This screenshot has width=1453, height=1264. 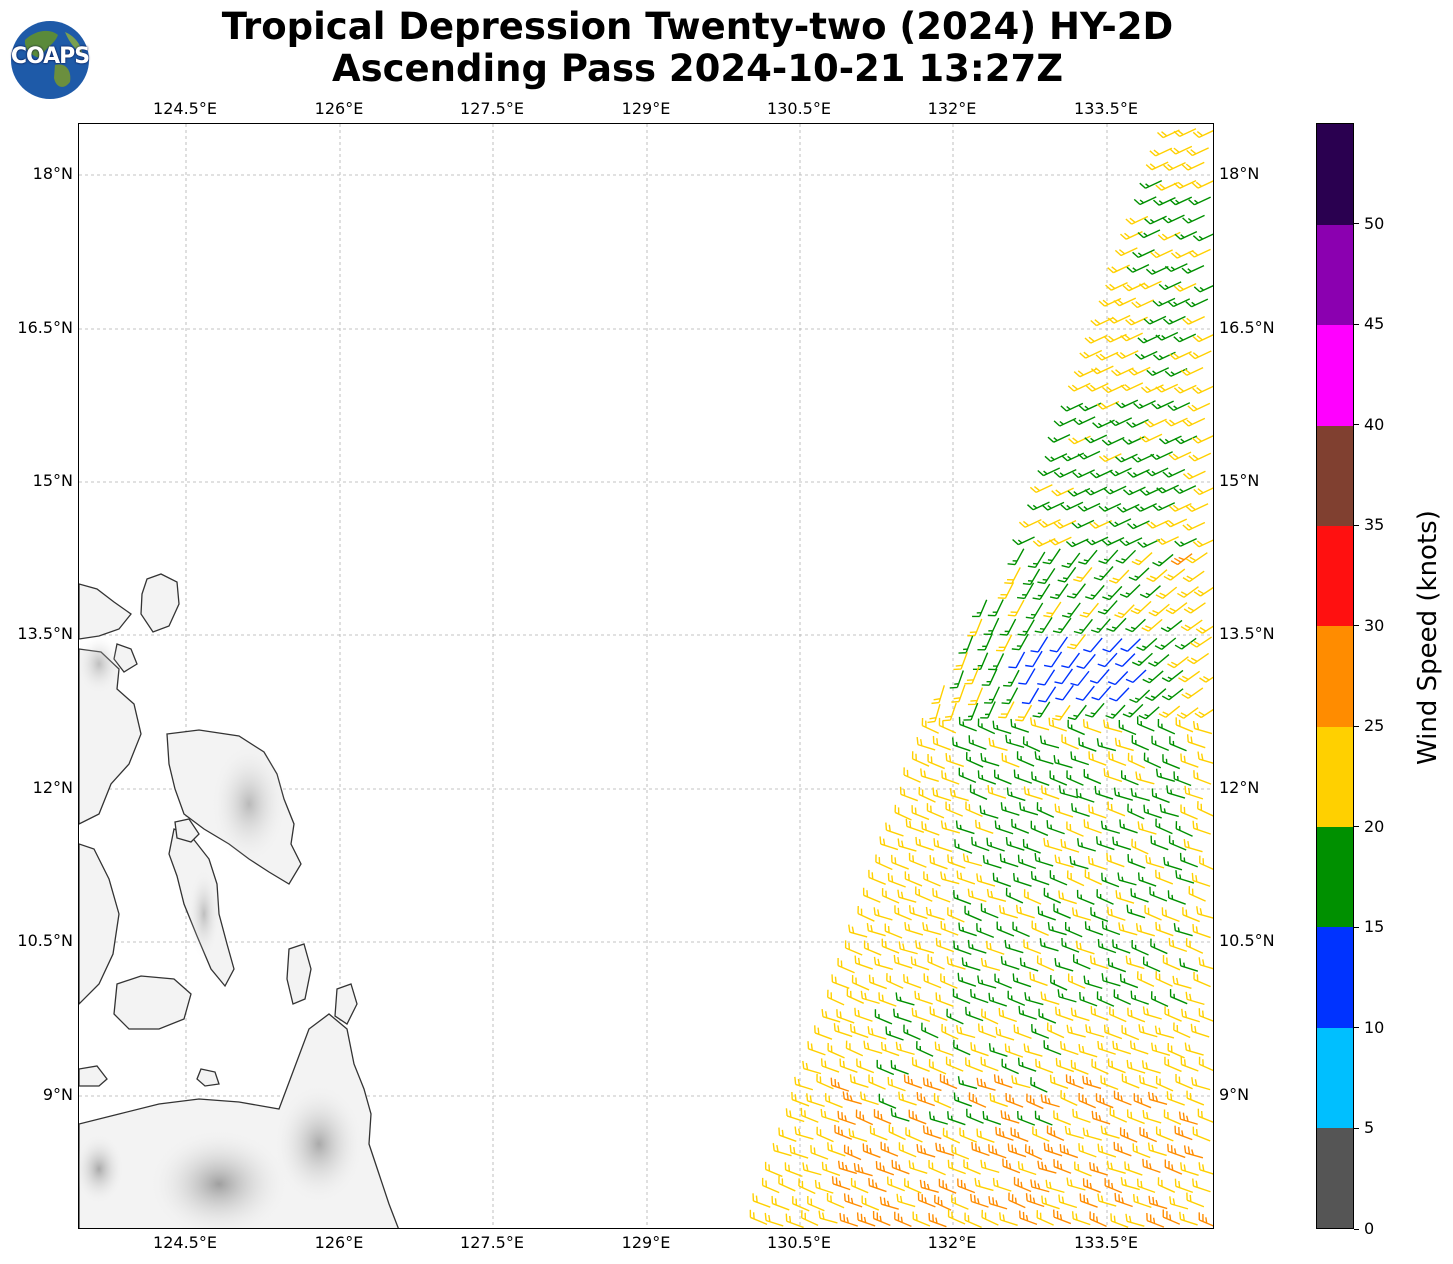 What do you see at coordinates (1335, 1178) in the screenshot?
I see `colorbar-segment` at bounding box center [1335, 1178].